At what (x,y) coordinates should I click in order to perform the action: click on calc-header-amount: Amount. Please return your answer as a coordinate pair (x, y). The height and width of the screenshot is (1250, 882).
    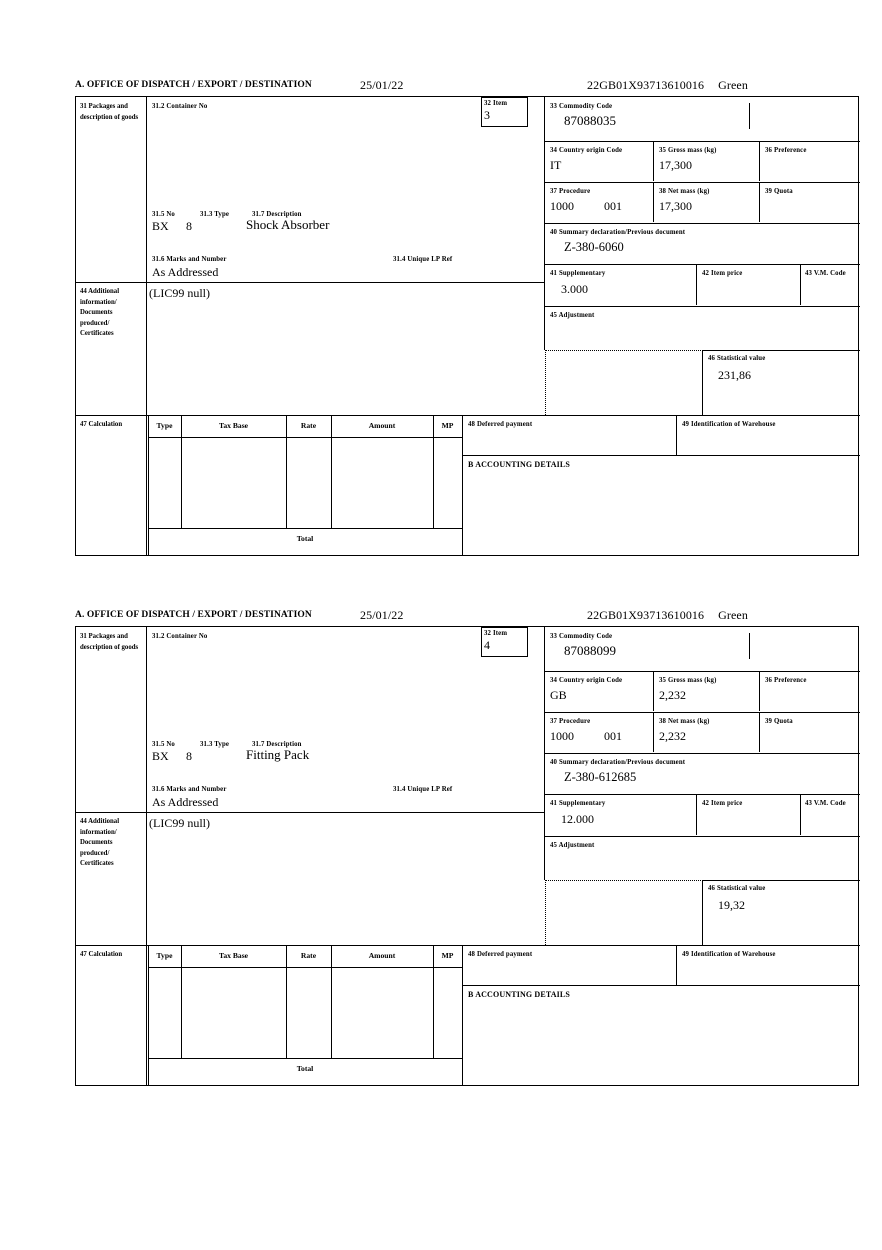
    Looking at the image, I should click on (382, 425).